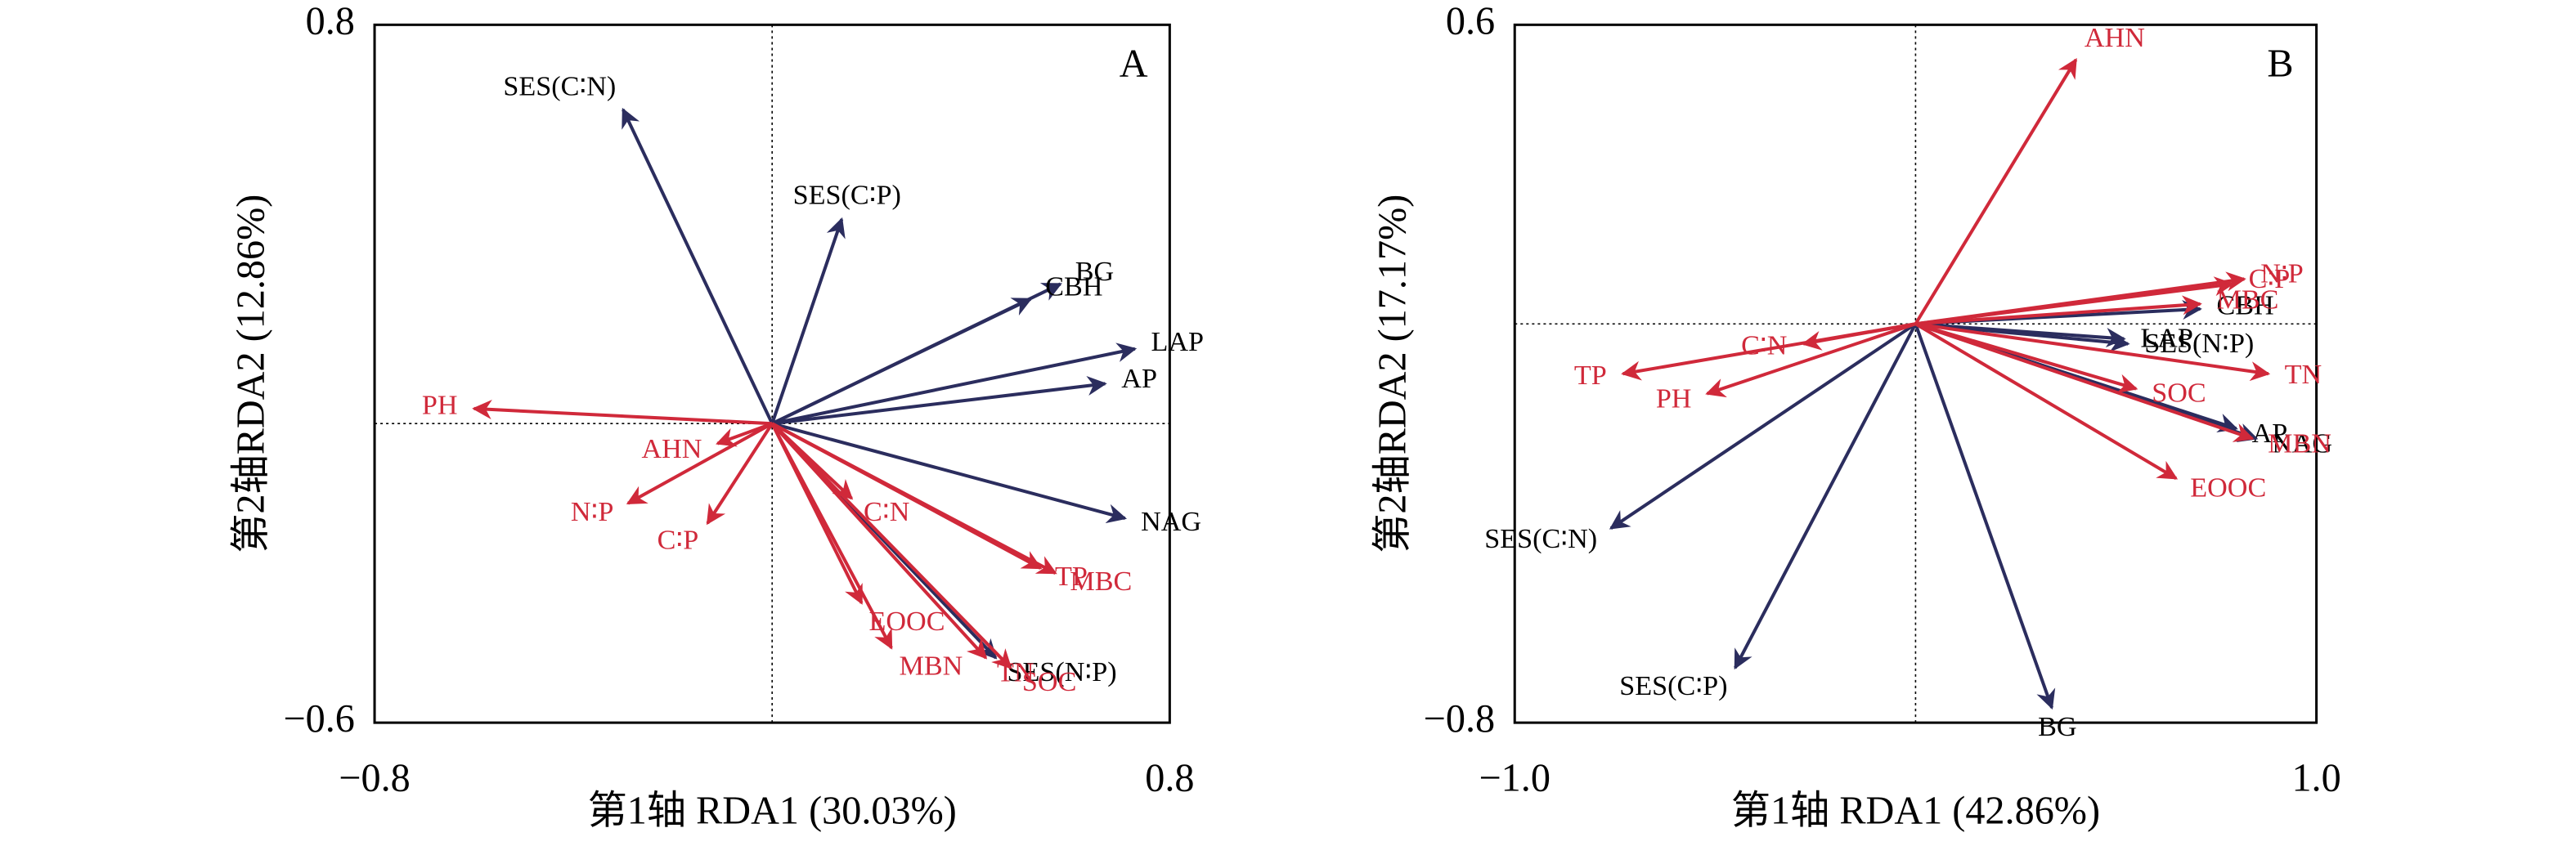 The height and width of the screenshot is (846, 2576). Describe the element at coordinates (2280, 64) in the screenshot. I see `panel-label: B` at that location.